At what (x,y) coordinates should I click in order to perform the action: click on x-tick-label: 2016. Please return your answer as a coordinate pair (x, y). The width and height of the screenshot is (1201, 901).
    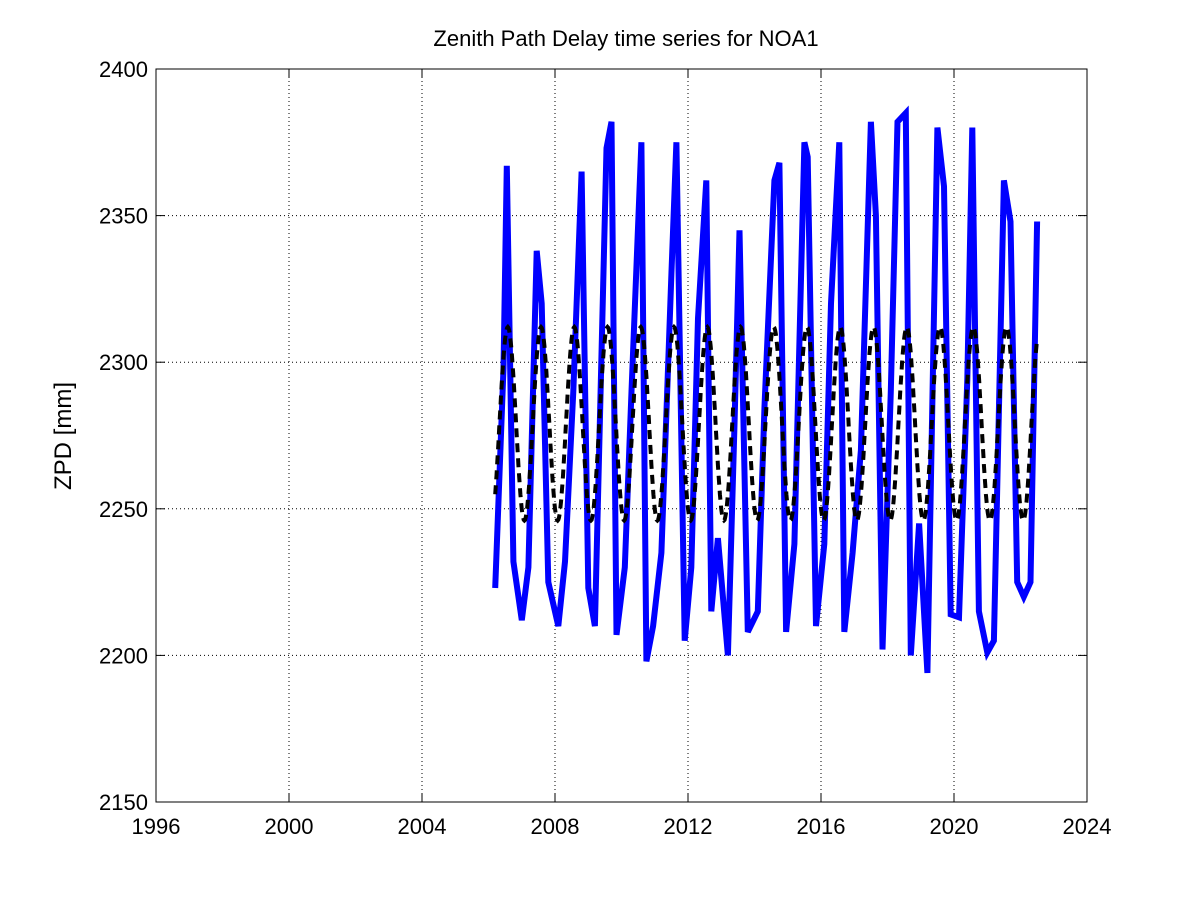
    Looking at the image, I should click on (821, 826).